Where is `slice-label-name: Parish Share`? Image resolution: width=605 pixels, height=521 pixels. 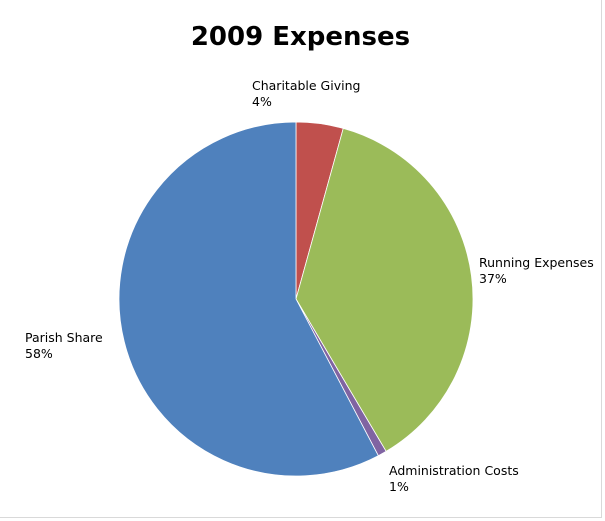 slice-label-name: Parish Share is located at coordinates (64, 337).